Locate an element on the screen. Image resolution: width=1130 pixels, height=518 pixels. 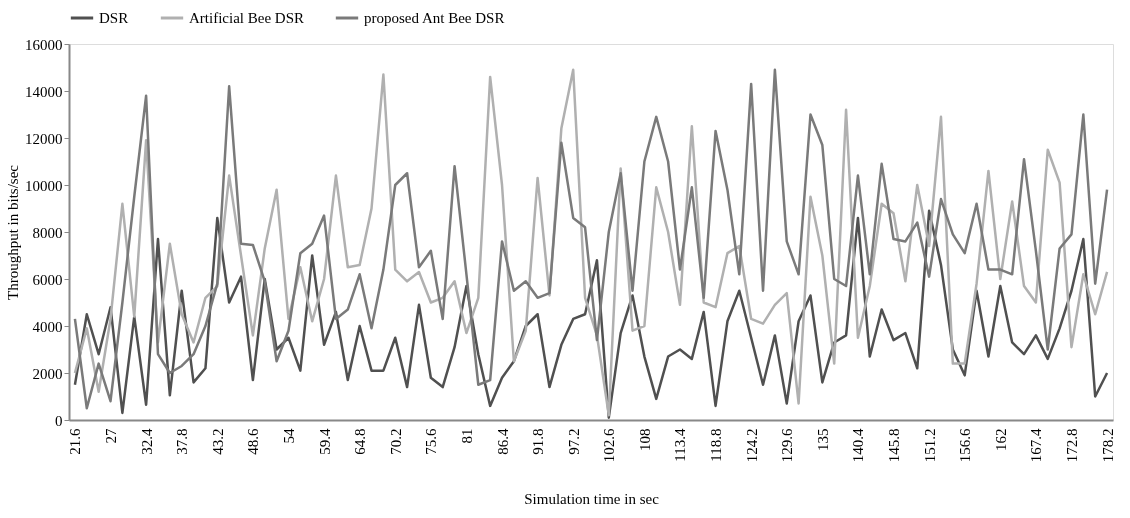
x-tick-label: 97.2 is located at coordinates (573, 441).